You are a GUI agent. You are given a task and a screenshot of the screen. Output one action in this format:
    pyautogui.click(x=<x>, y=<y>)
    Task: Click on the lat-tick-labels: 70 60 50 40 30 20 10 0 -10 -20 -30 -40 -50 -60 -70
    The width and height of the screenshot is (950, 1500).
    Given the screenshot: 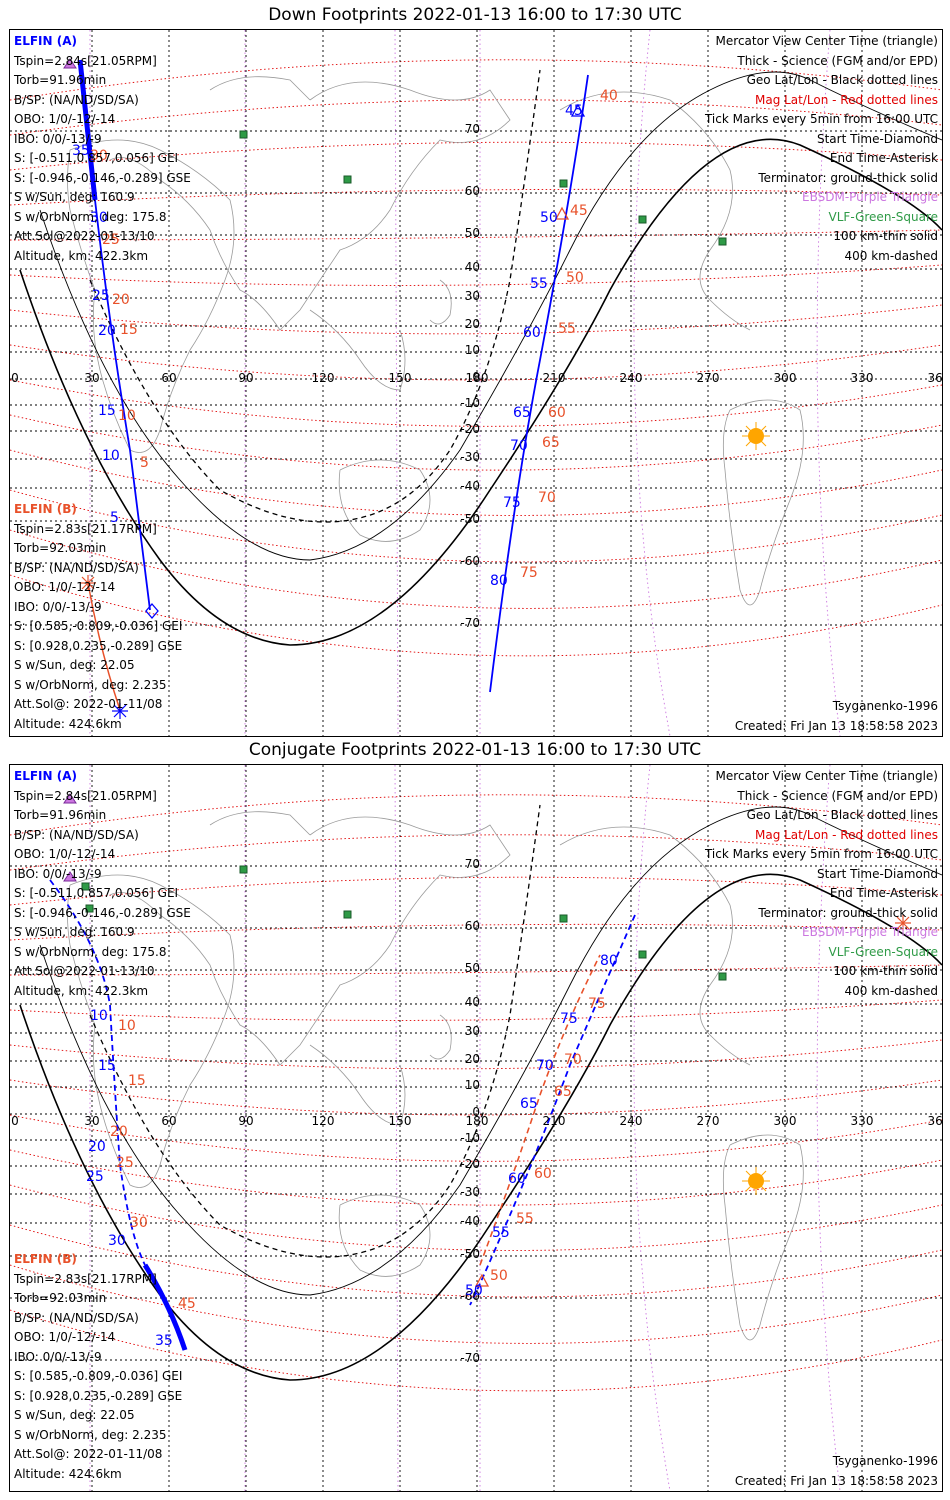 What is the action you would take?
    pyautogui.click(x=470, y=1111)
    